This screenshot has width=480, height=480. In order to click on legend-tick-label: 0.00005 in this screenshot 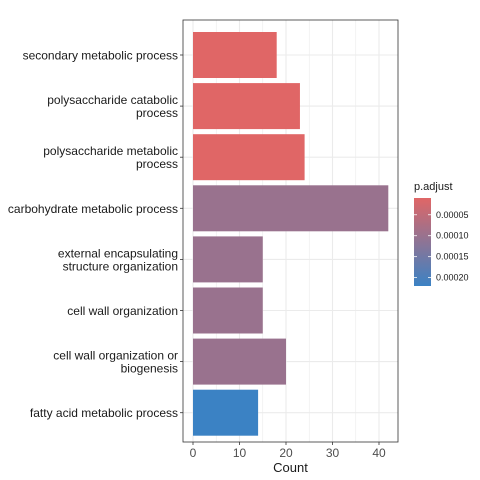, I will do `click(452, 215)`.